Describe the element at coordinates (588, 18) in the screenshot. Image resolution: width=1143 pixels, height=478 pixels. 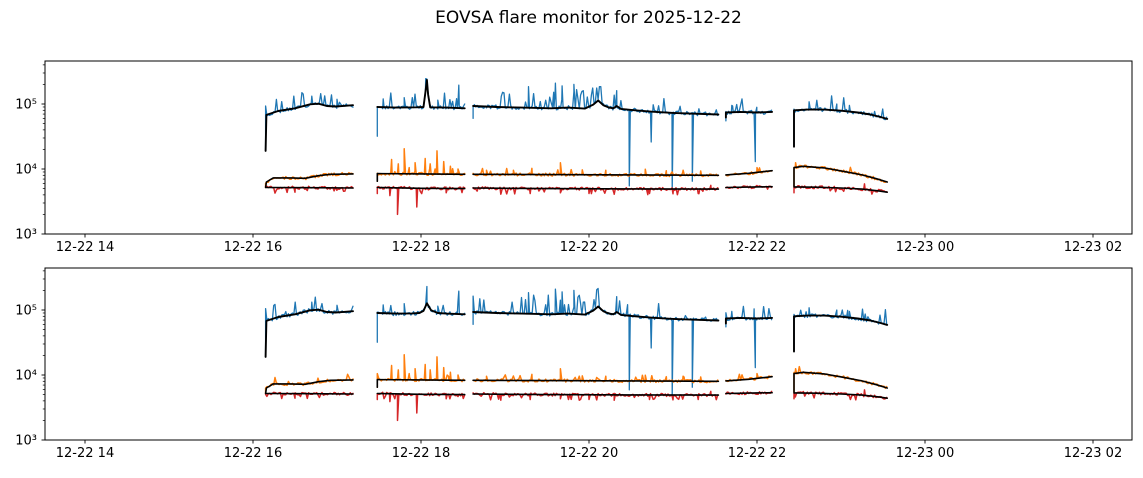
I see `chart-title: EOVSA flare monitor for 2025-12-22` at that location.